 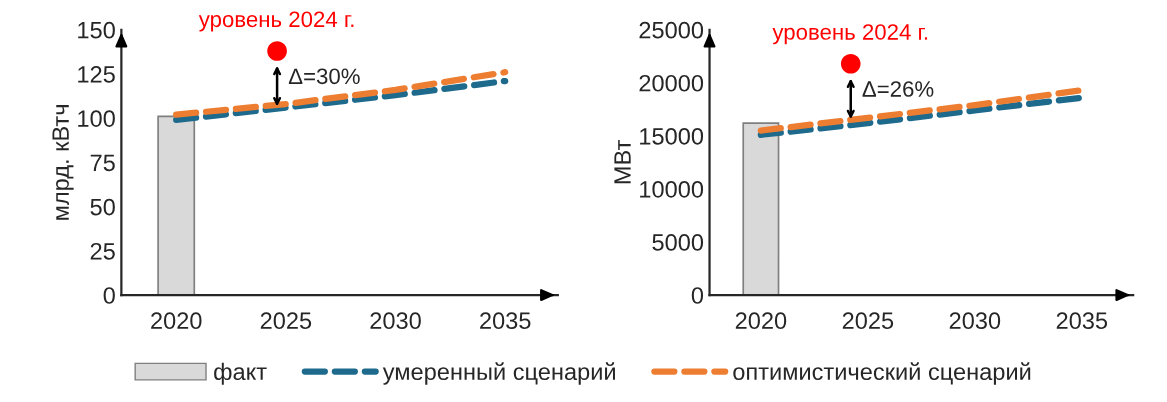 What do you see at coordinates (672, 189) in the screenshot?
I see `y-tick-label: 10000` at bounding box center [672, 189].